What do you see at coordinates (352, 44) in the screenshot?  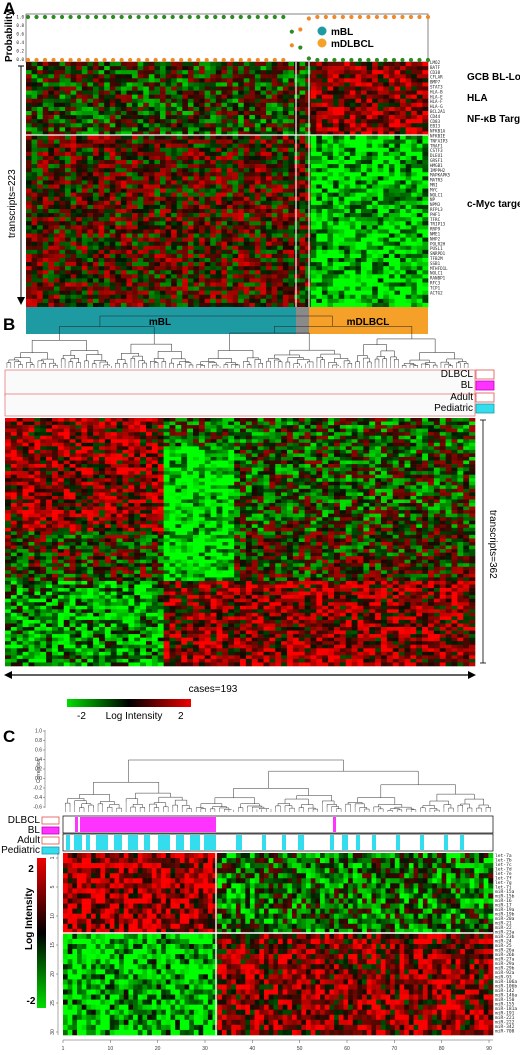 I see `legend-mdlbcl-label: mDLBCL` at bounding box center [352, 44].